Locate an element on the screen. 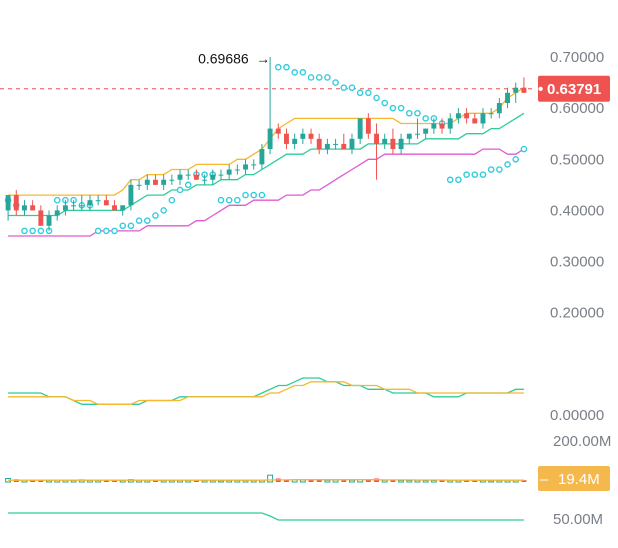 This screenshot has height=548, width=618. macd-pane is located at coordinates (266, 391).